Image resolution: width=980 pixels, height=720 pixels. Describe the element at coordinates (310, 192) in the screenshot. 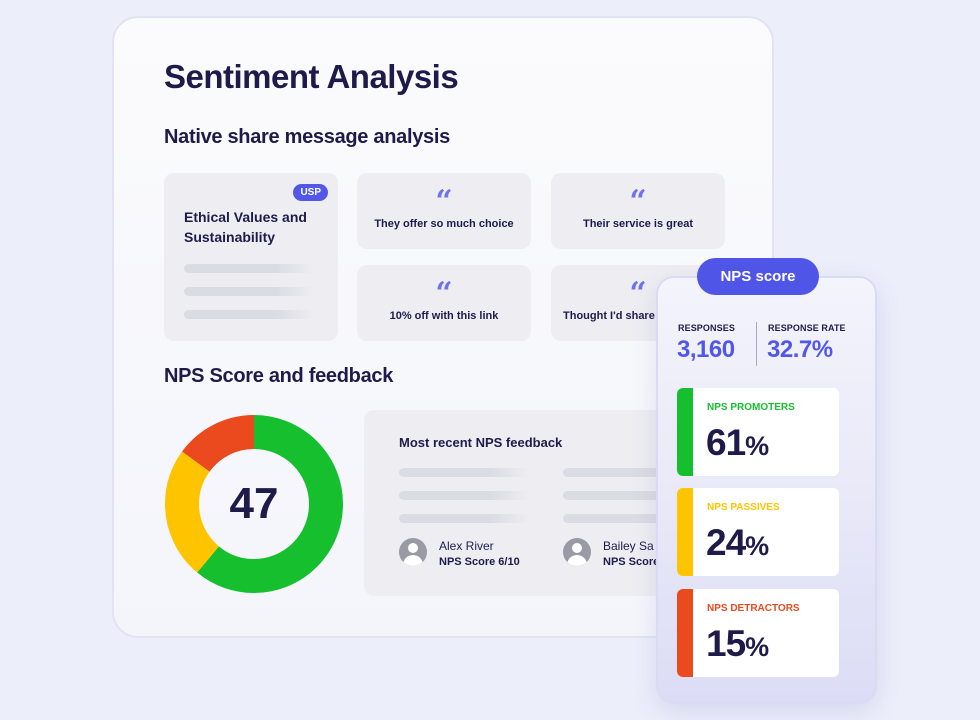

I see `usp-badge: USP` at that location.